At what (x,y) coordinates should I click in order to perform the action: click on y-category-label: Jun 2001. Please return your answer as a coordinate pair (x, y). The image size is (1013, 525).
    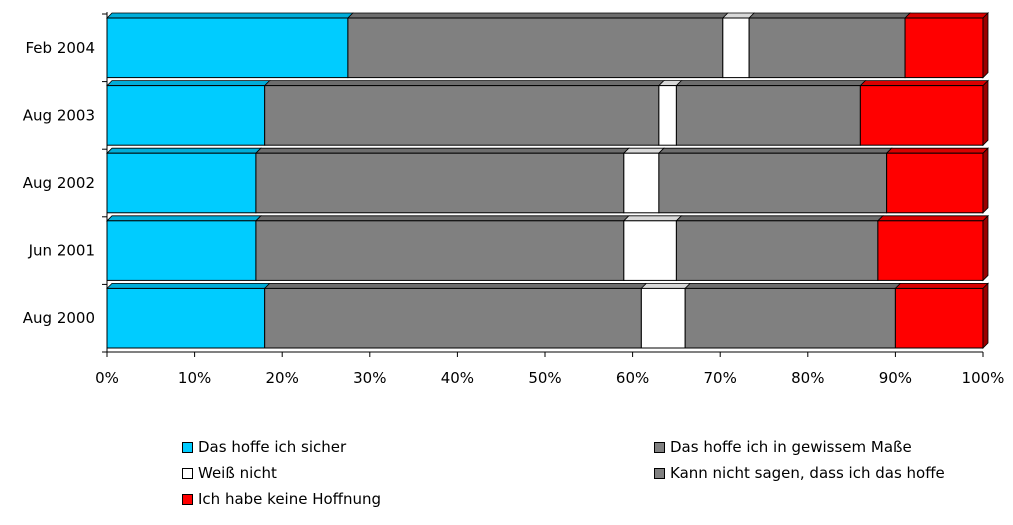
    Looking at the image, I should click on (61, 251).